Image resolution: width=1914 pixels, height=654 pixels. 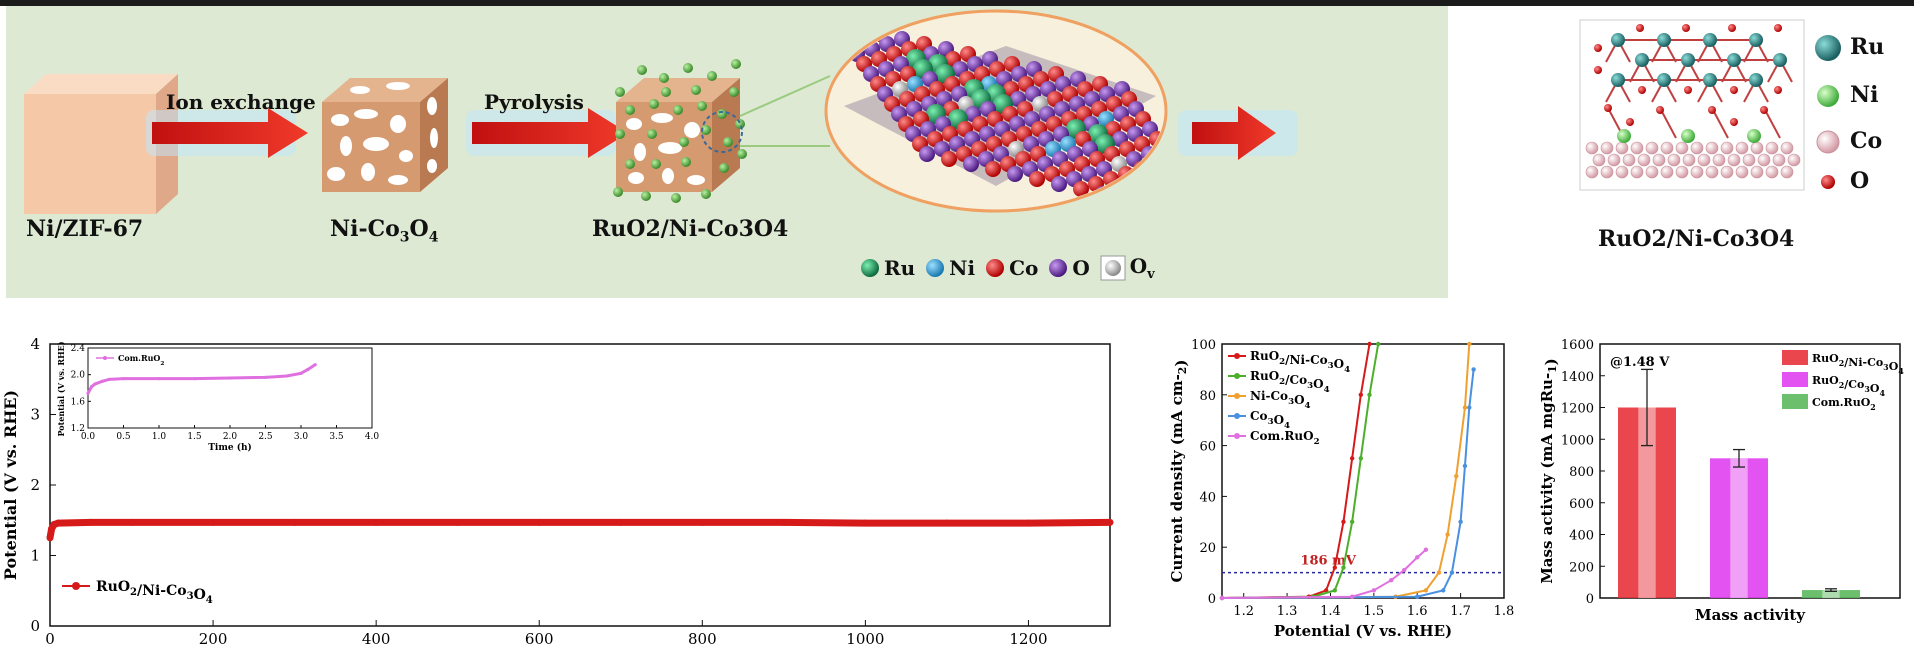 What do you see at coordinates (190, 596) in the screenshot?
I see `stability-legend-label-part: 3` at bounding box center [190, 596].